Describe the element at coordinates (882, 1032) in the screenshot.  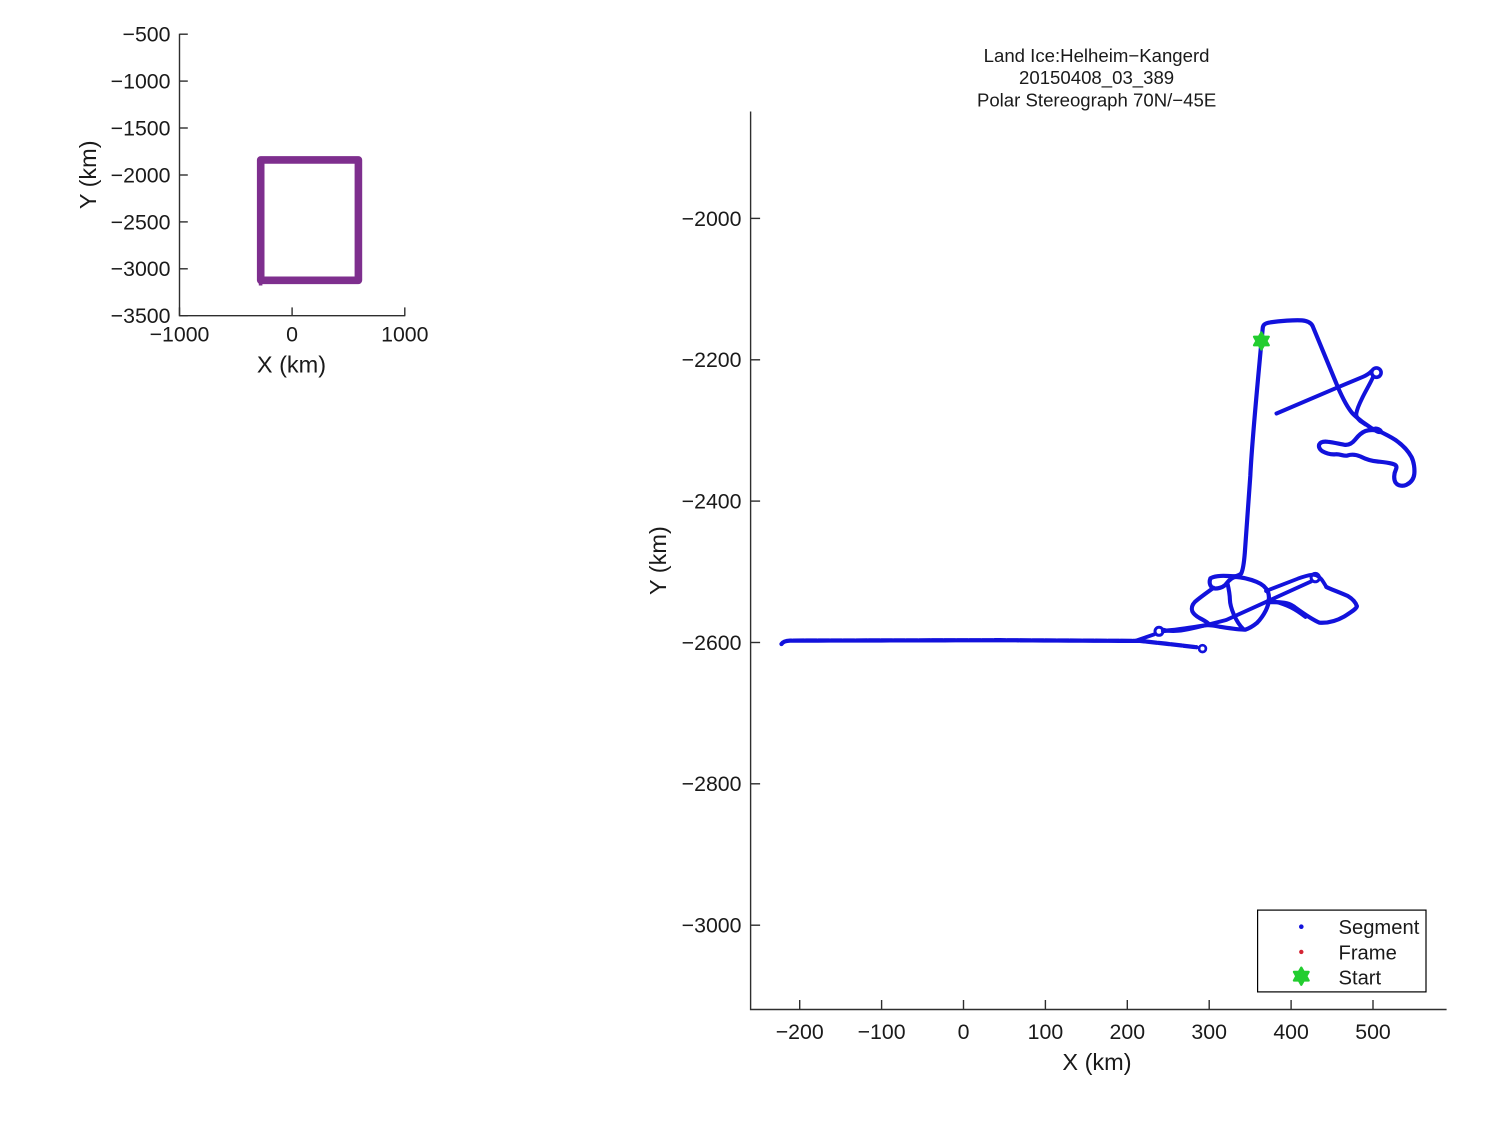
I see `svg-text: −100` at that location.